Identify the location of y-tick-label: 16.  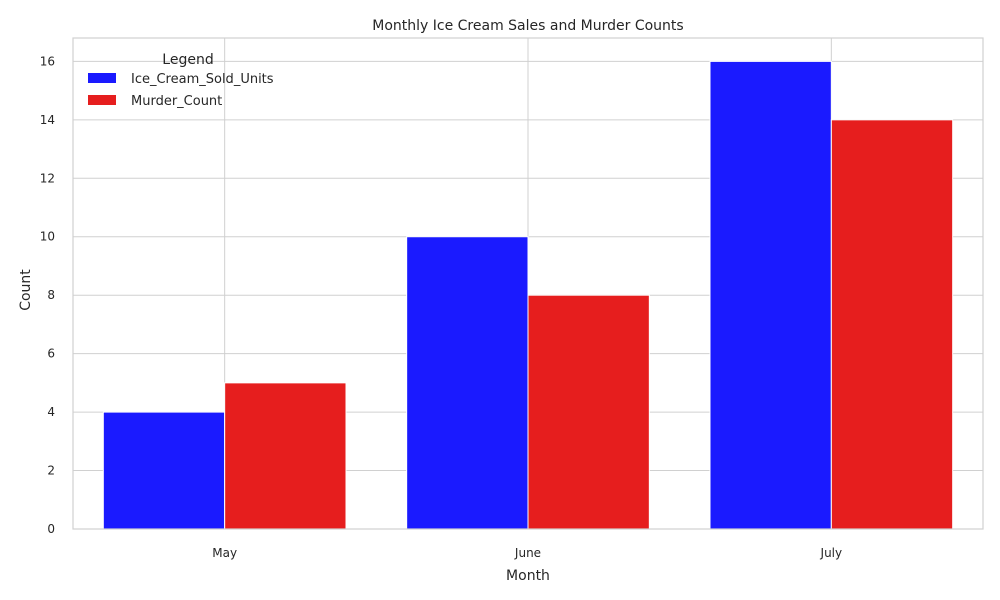
(47, 61).